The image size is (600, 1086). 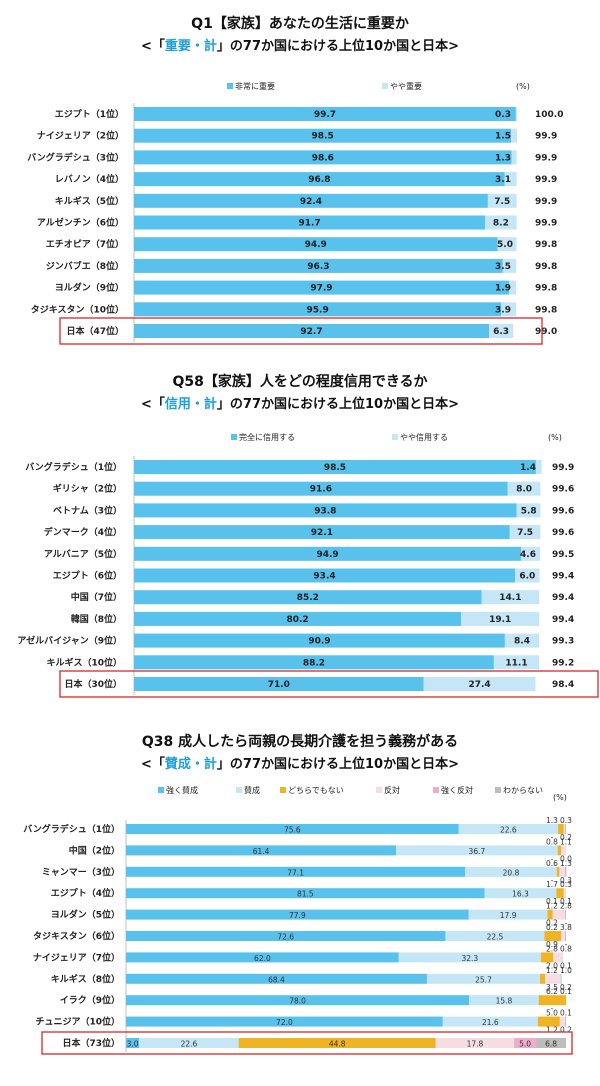 I want to click on legend-entry: 賛成, so click(x=252, y=790).